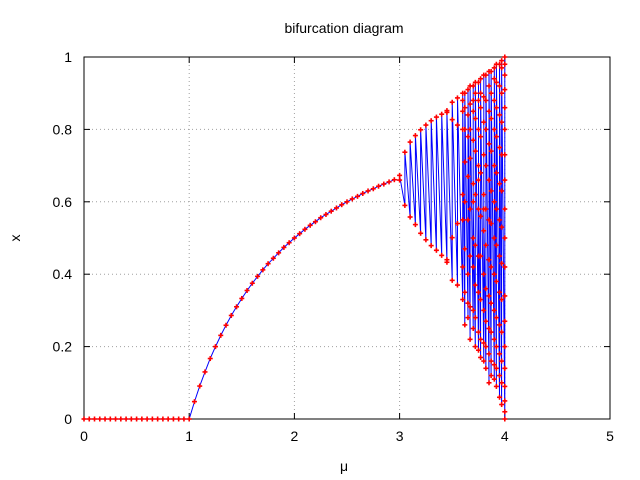 The height and width of the screenshot is (480, 640). What do you see at coordinates (347, 436) in the screenshot?
I see `x-tick-labels: 0 1 2 3 4 5` at bounding box center [347, 436].